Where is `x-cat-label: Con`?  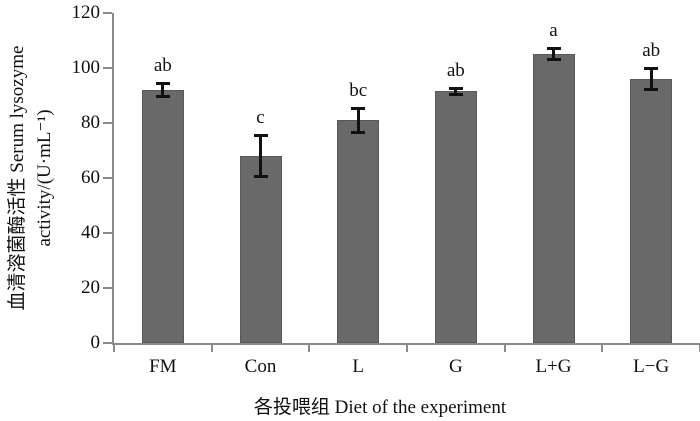 x-cat-label: Con is located at coordinates (260, 366).